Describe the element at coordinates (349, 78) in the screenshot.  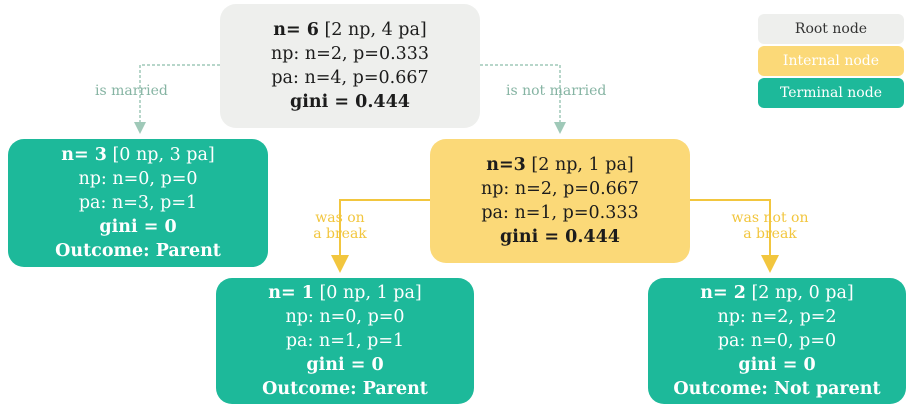
I see `node-pa: pa: n=4, p=0.667` at that location.